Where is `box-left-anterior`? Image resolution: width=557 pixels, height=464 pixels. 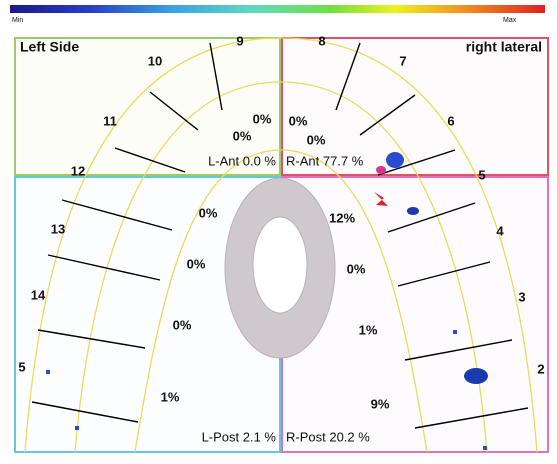
box-left-anterior is located at coordinates (147, 106).